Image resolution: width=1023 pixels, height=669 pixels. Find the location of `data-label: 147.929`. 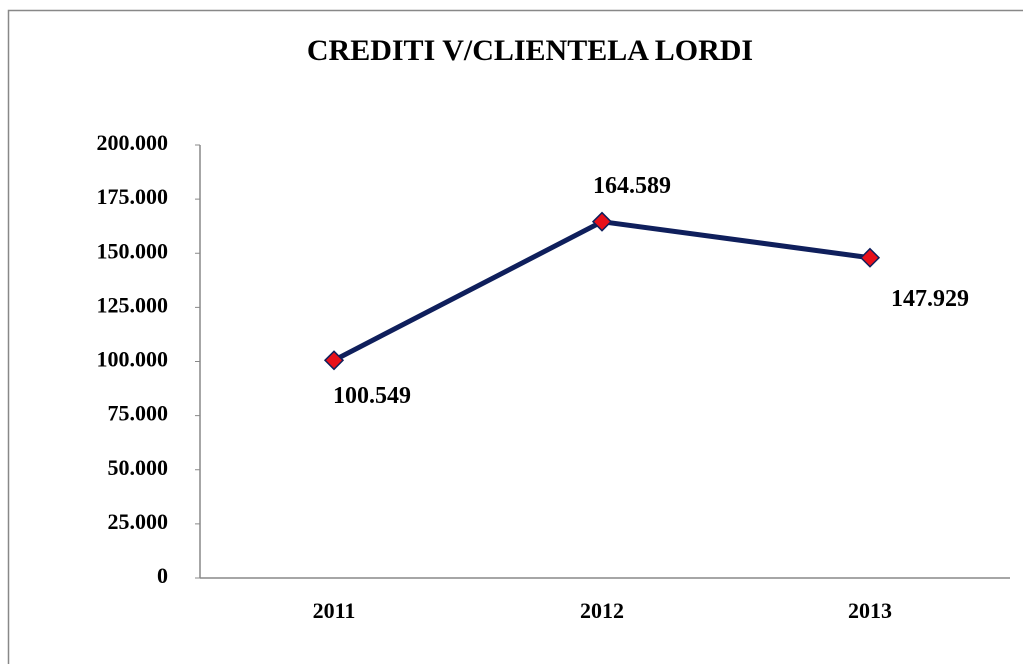

data-label: 147.929 is located at coordinates (930, 299).